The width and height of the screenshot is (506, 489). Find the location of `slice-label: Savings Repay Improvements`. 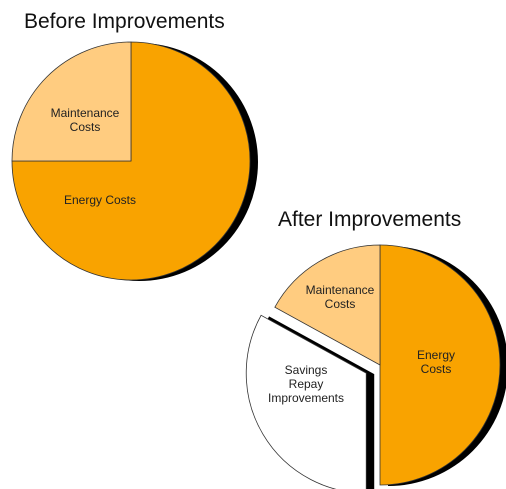

slice-label: Savings Repay Improvements is located at coordinates (306, 384).